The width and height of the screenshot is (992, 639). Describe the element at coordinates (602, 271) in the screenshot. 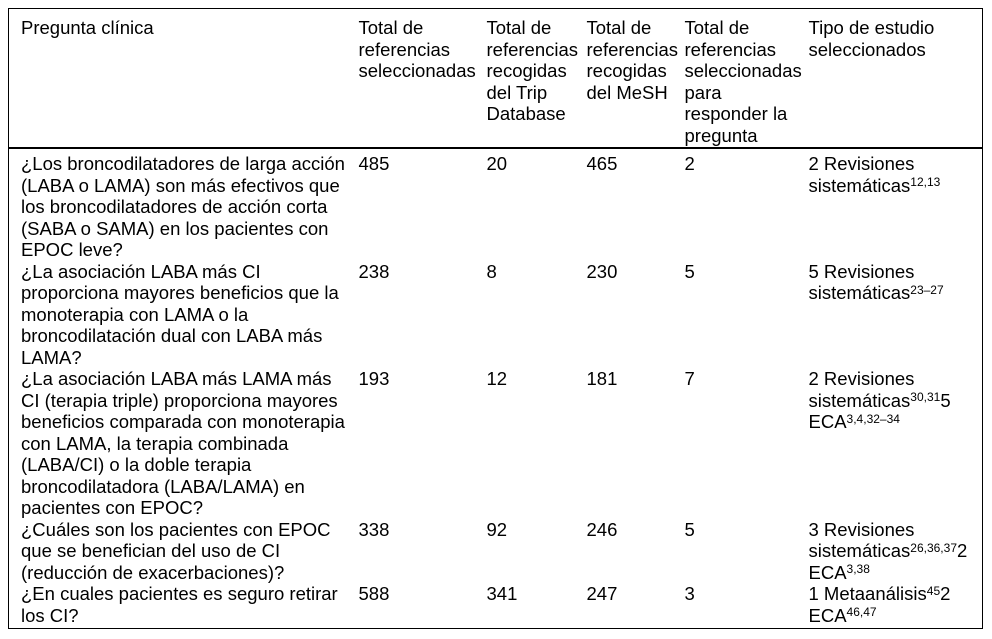

I see `mesh-cell: 230` at that location.